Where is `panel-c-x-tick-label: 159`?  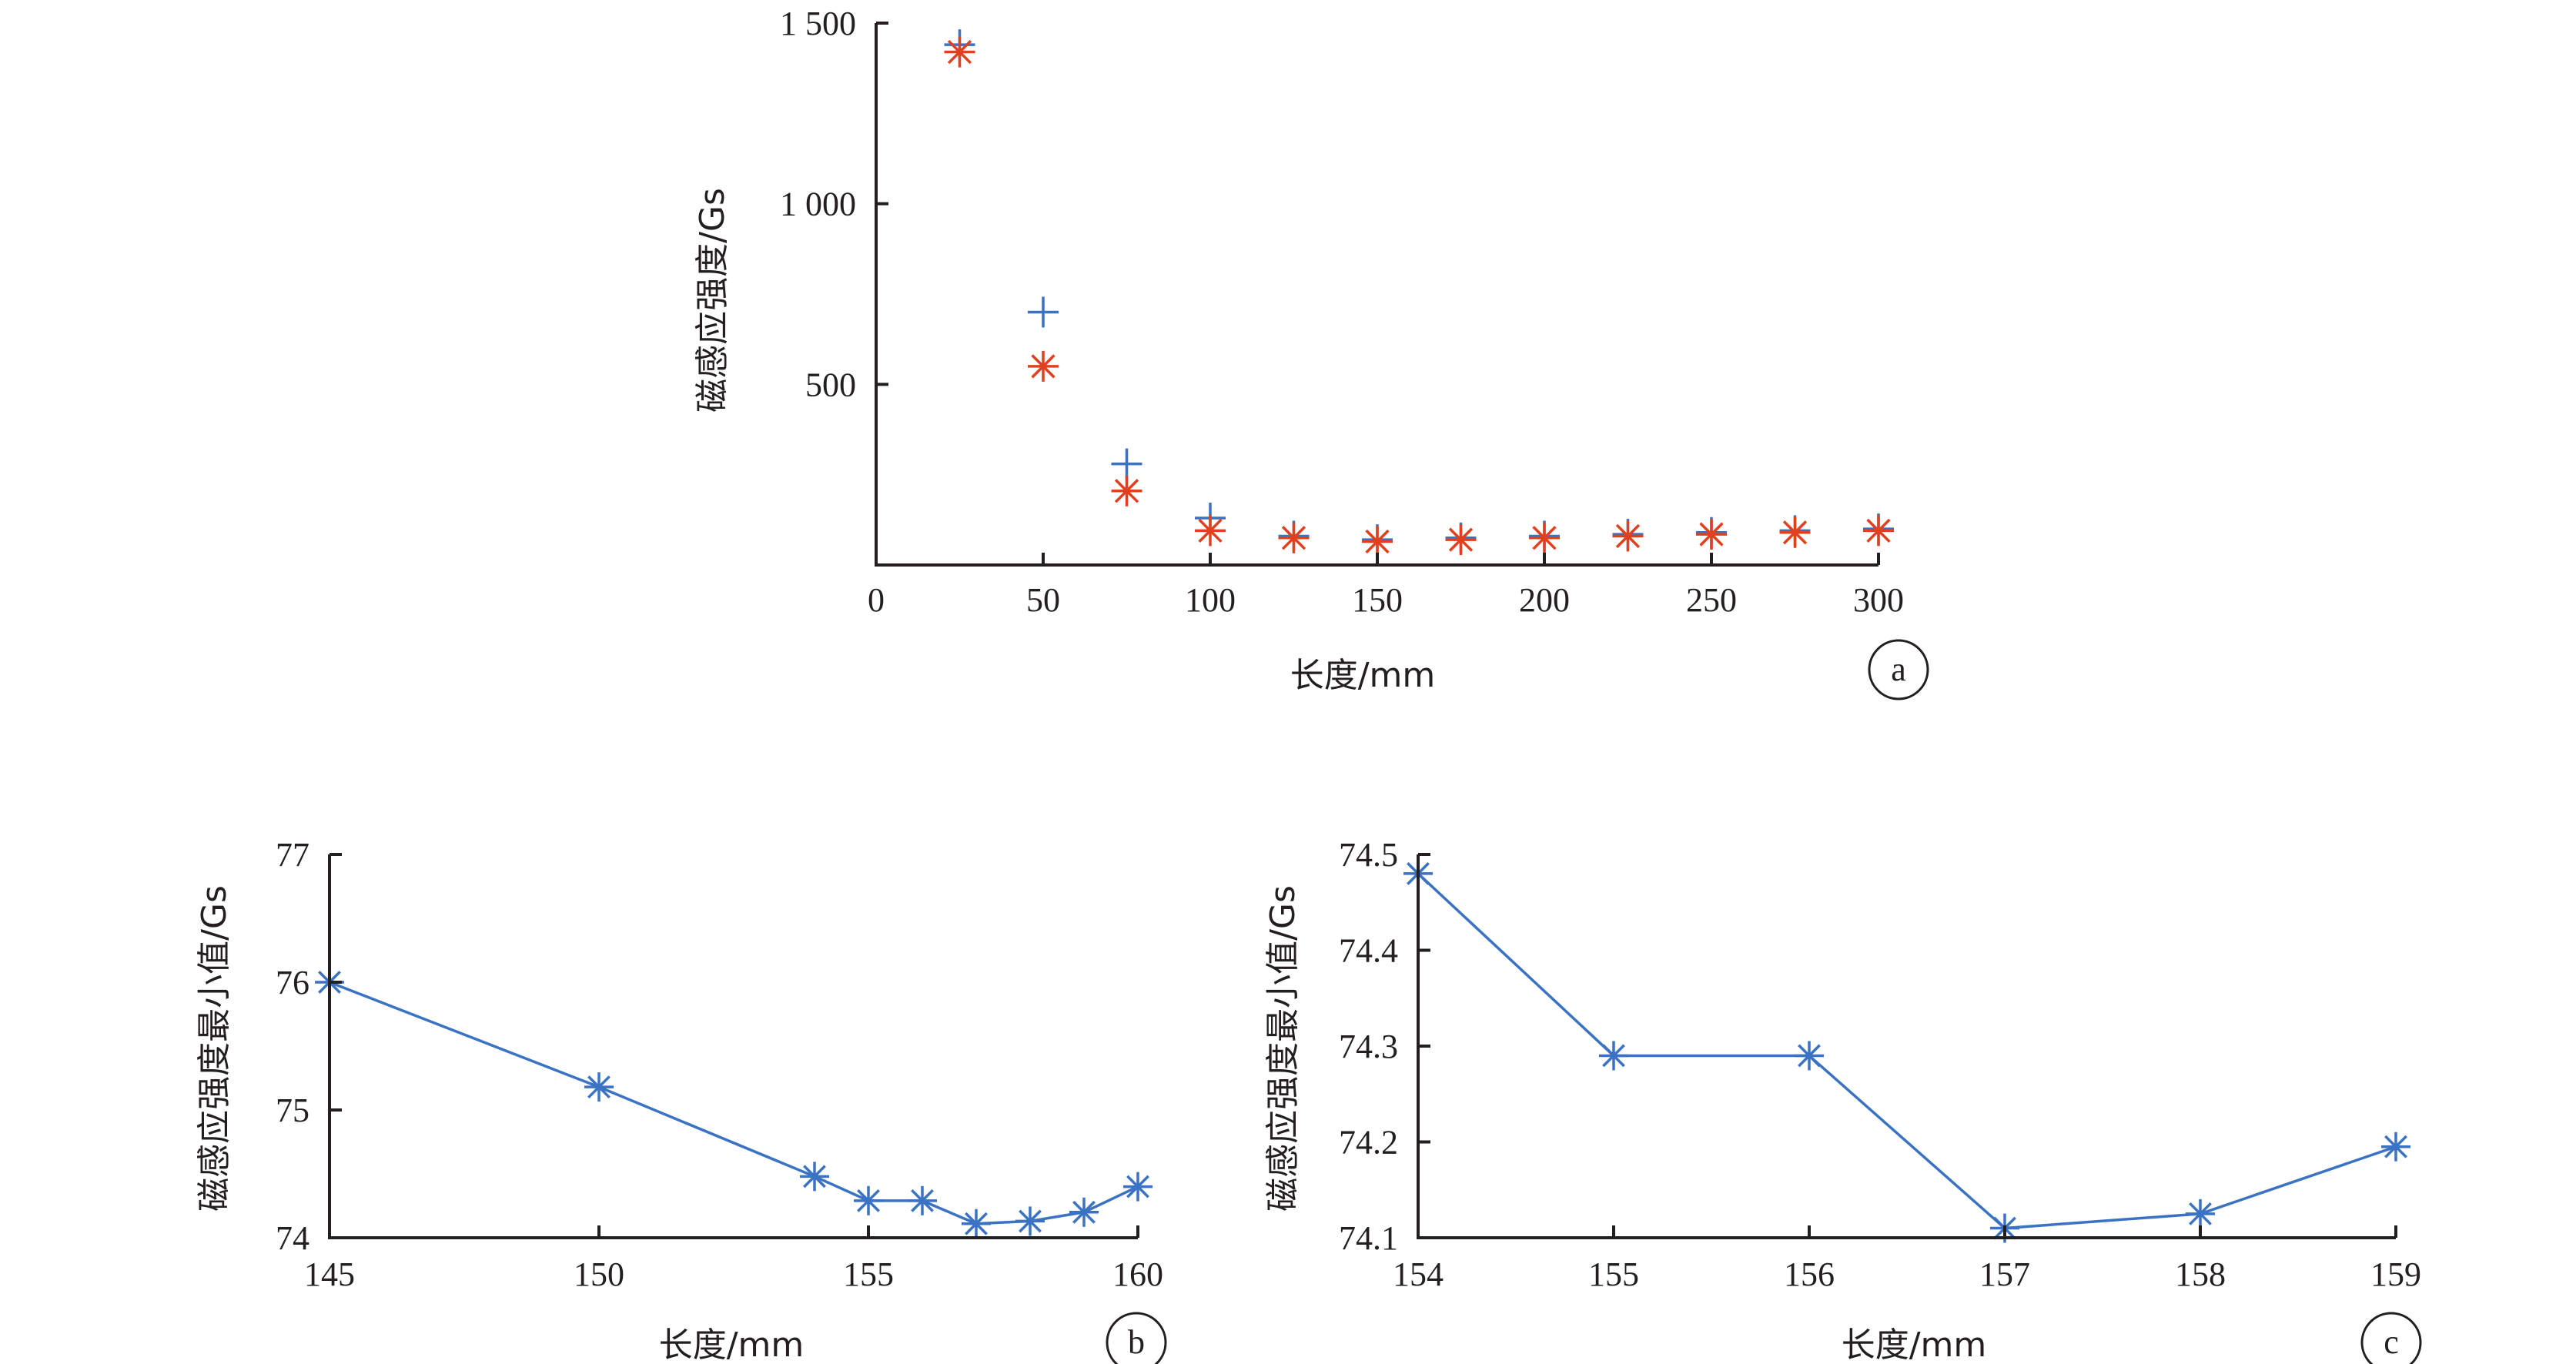 panel-c-x-tick-label: 159 is located at coordinates (2395, 1274).